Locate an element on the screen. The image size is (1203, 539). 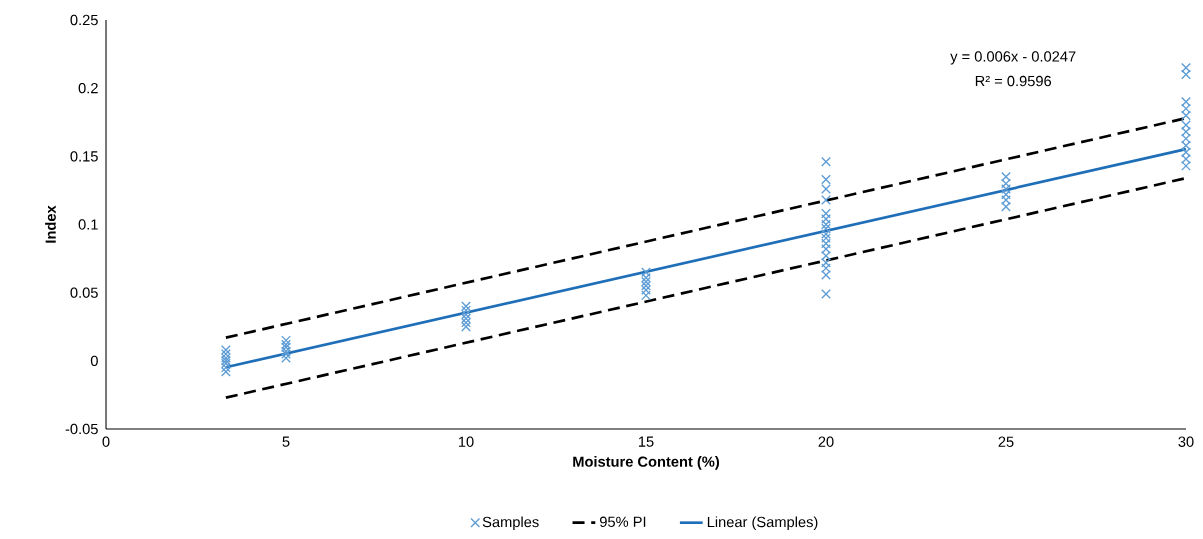
x-tick-label: 15 is located at coordinates (646, 441).